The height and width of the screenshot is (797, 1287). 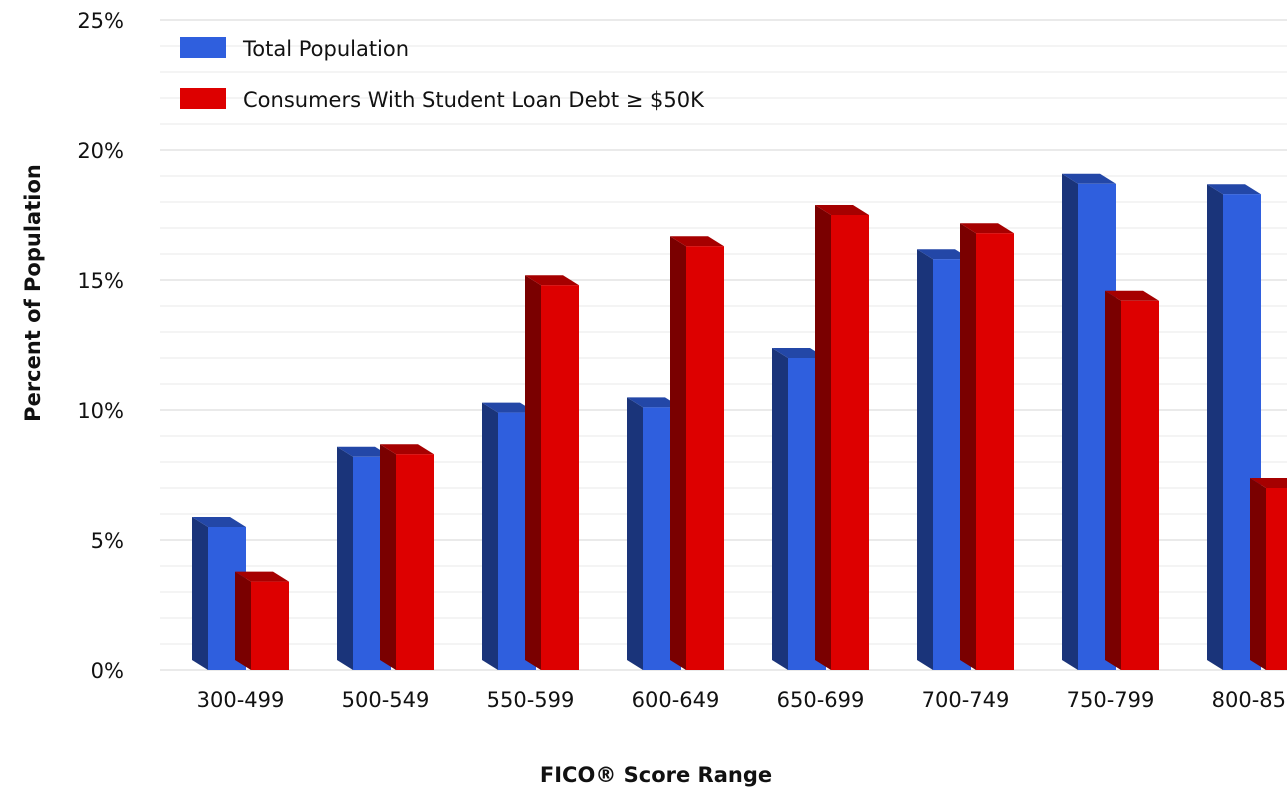 I want to click on y-tick-label: 5%, so click(x=107, y=541).